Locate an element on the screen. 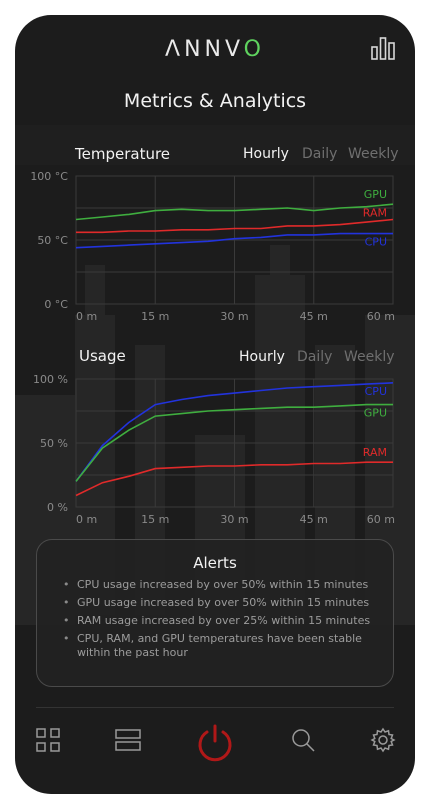  usage-tab-daily: Daily is located at coordinates (315, 357).